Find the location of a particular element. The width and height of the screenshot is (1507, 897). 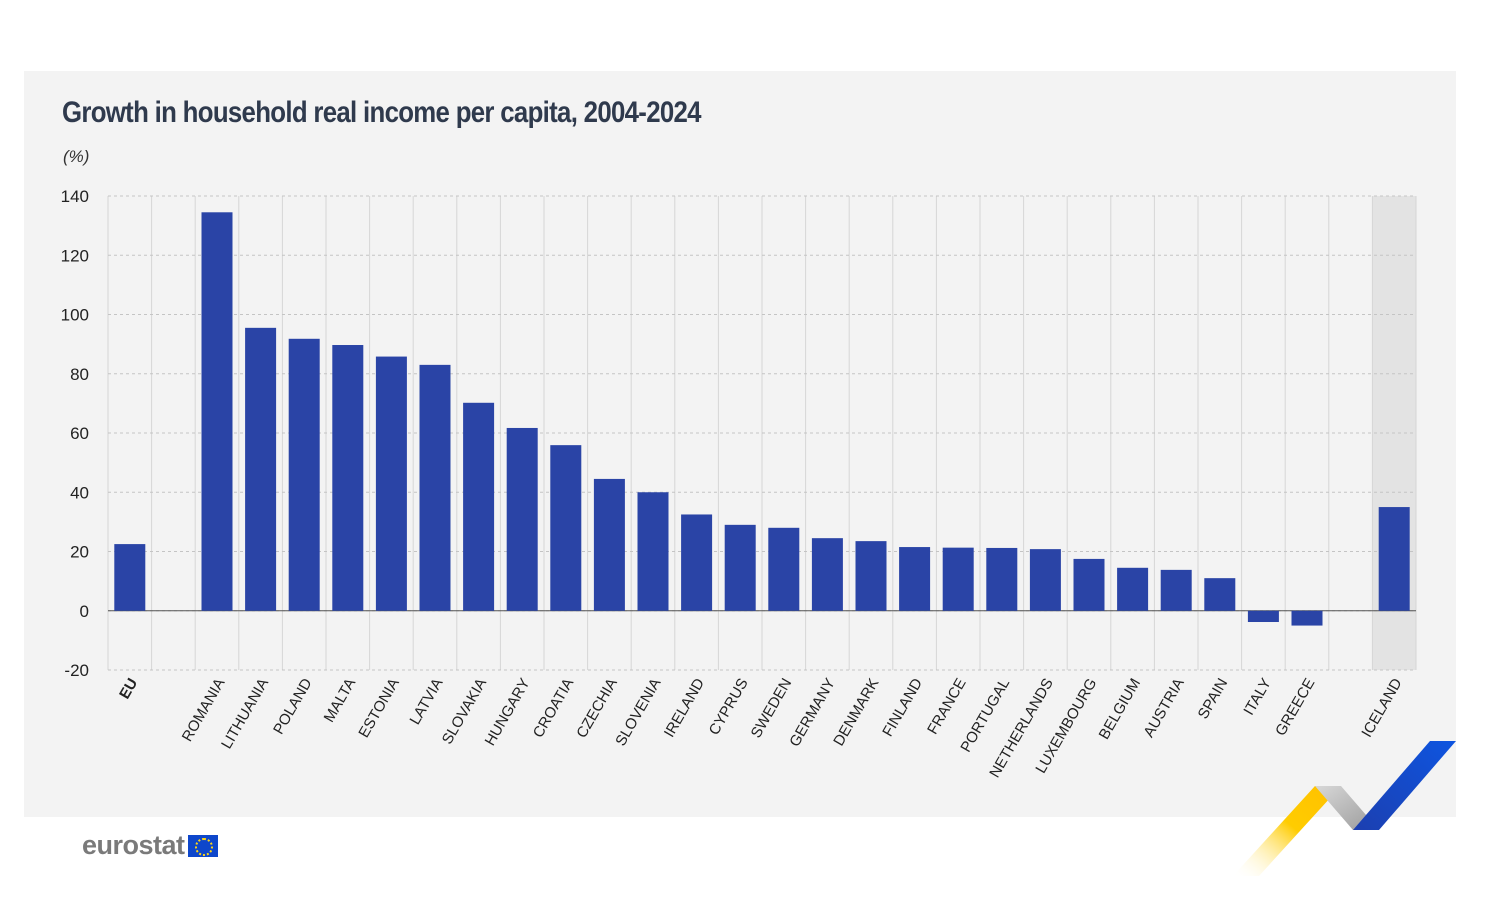

x-tick-label: AUSTRIA is located at coordinates (1163, 708).